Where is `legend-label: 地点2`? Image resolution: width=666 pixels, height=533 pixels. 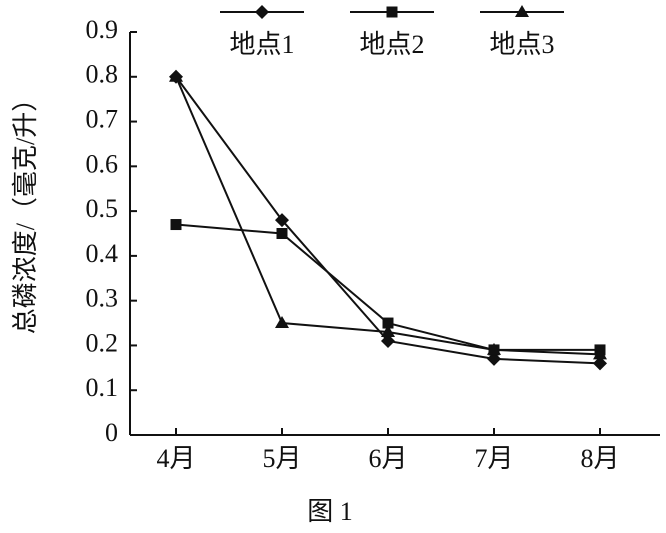
legend-label: 地点2 is located at coordinates (391, 44).